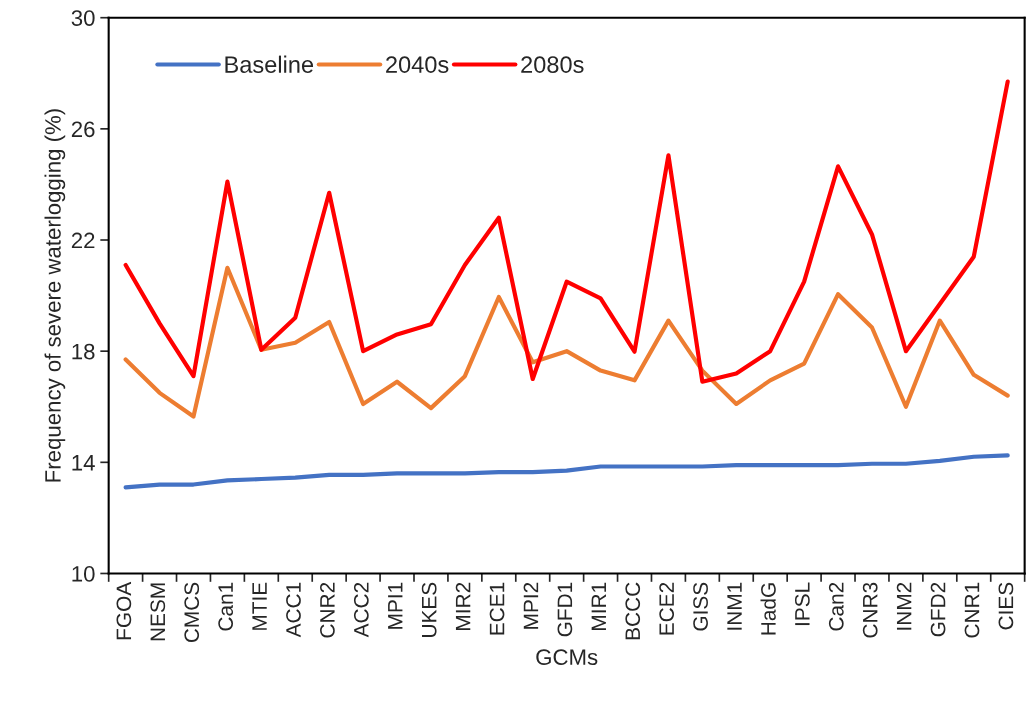 This screenshot has height=708, width=1035. I want to click on x-tick-label: UKES, so click(429, 609).